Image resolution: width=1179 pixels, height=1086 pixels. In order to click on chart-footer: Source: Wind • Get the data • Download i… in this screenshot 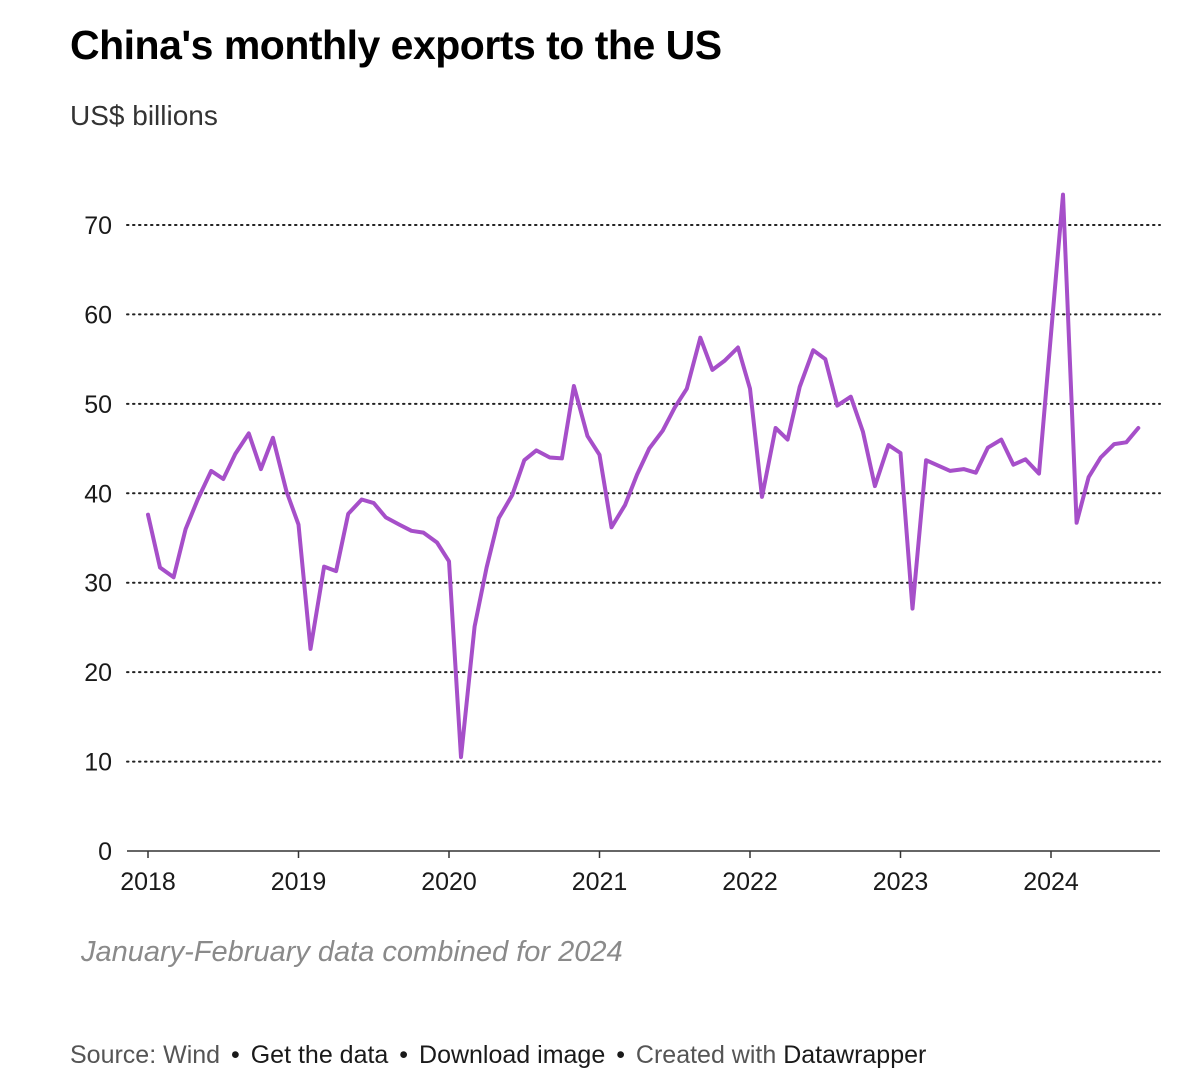, I will do `click(498, 1055)`.